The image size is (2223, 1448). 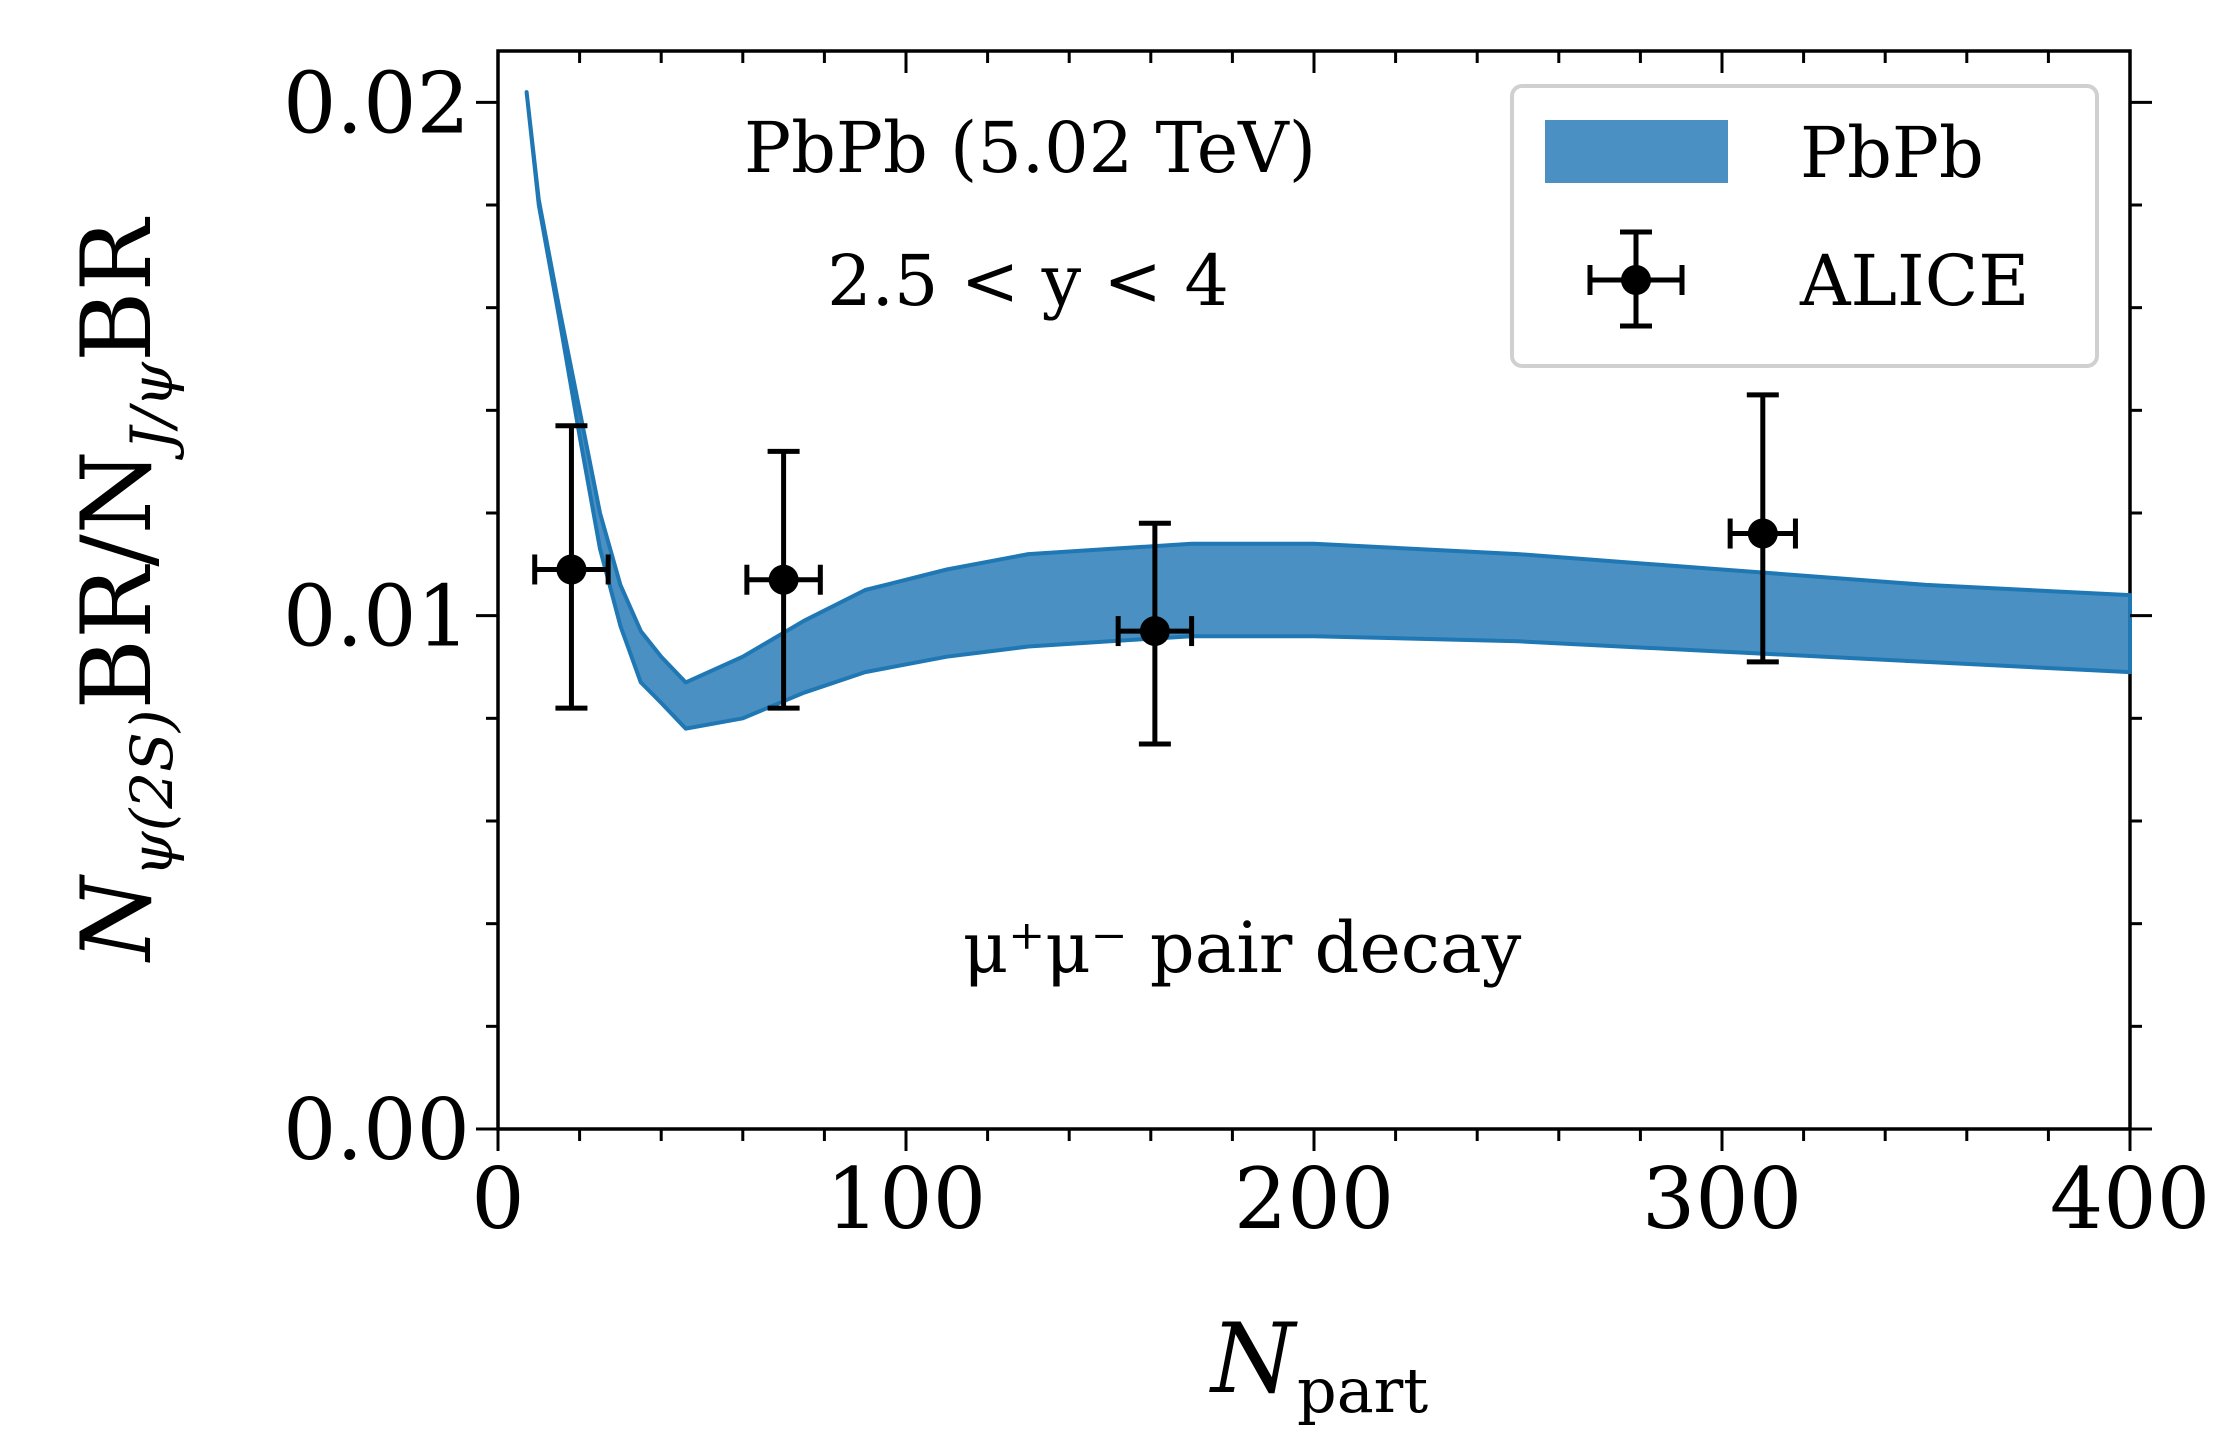 I want to click on y-tick-label: 0.00, so click(x=376, y=1130).